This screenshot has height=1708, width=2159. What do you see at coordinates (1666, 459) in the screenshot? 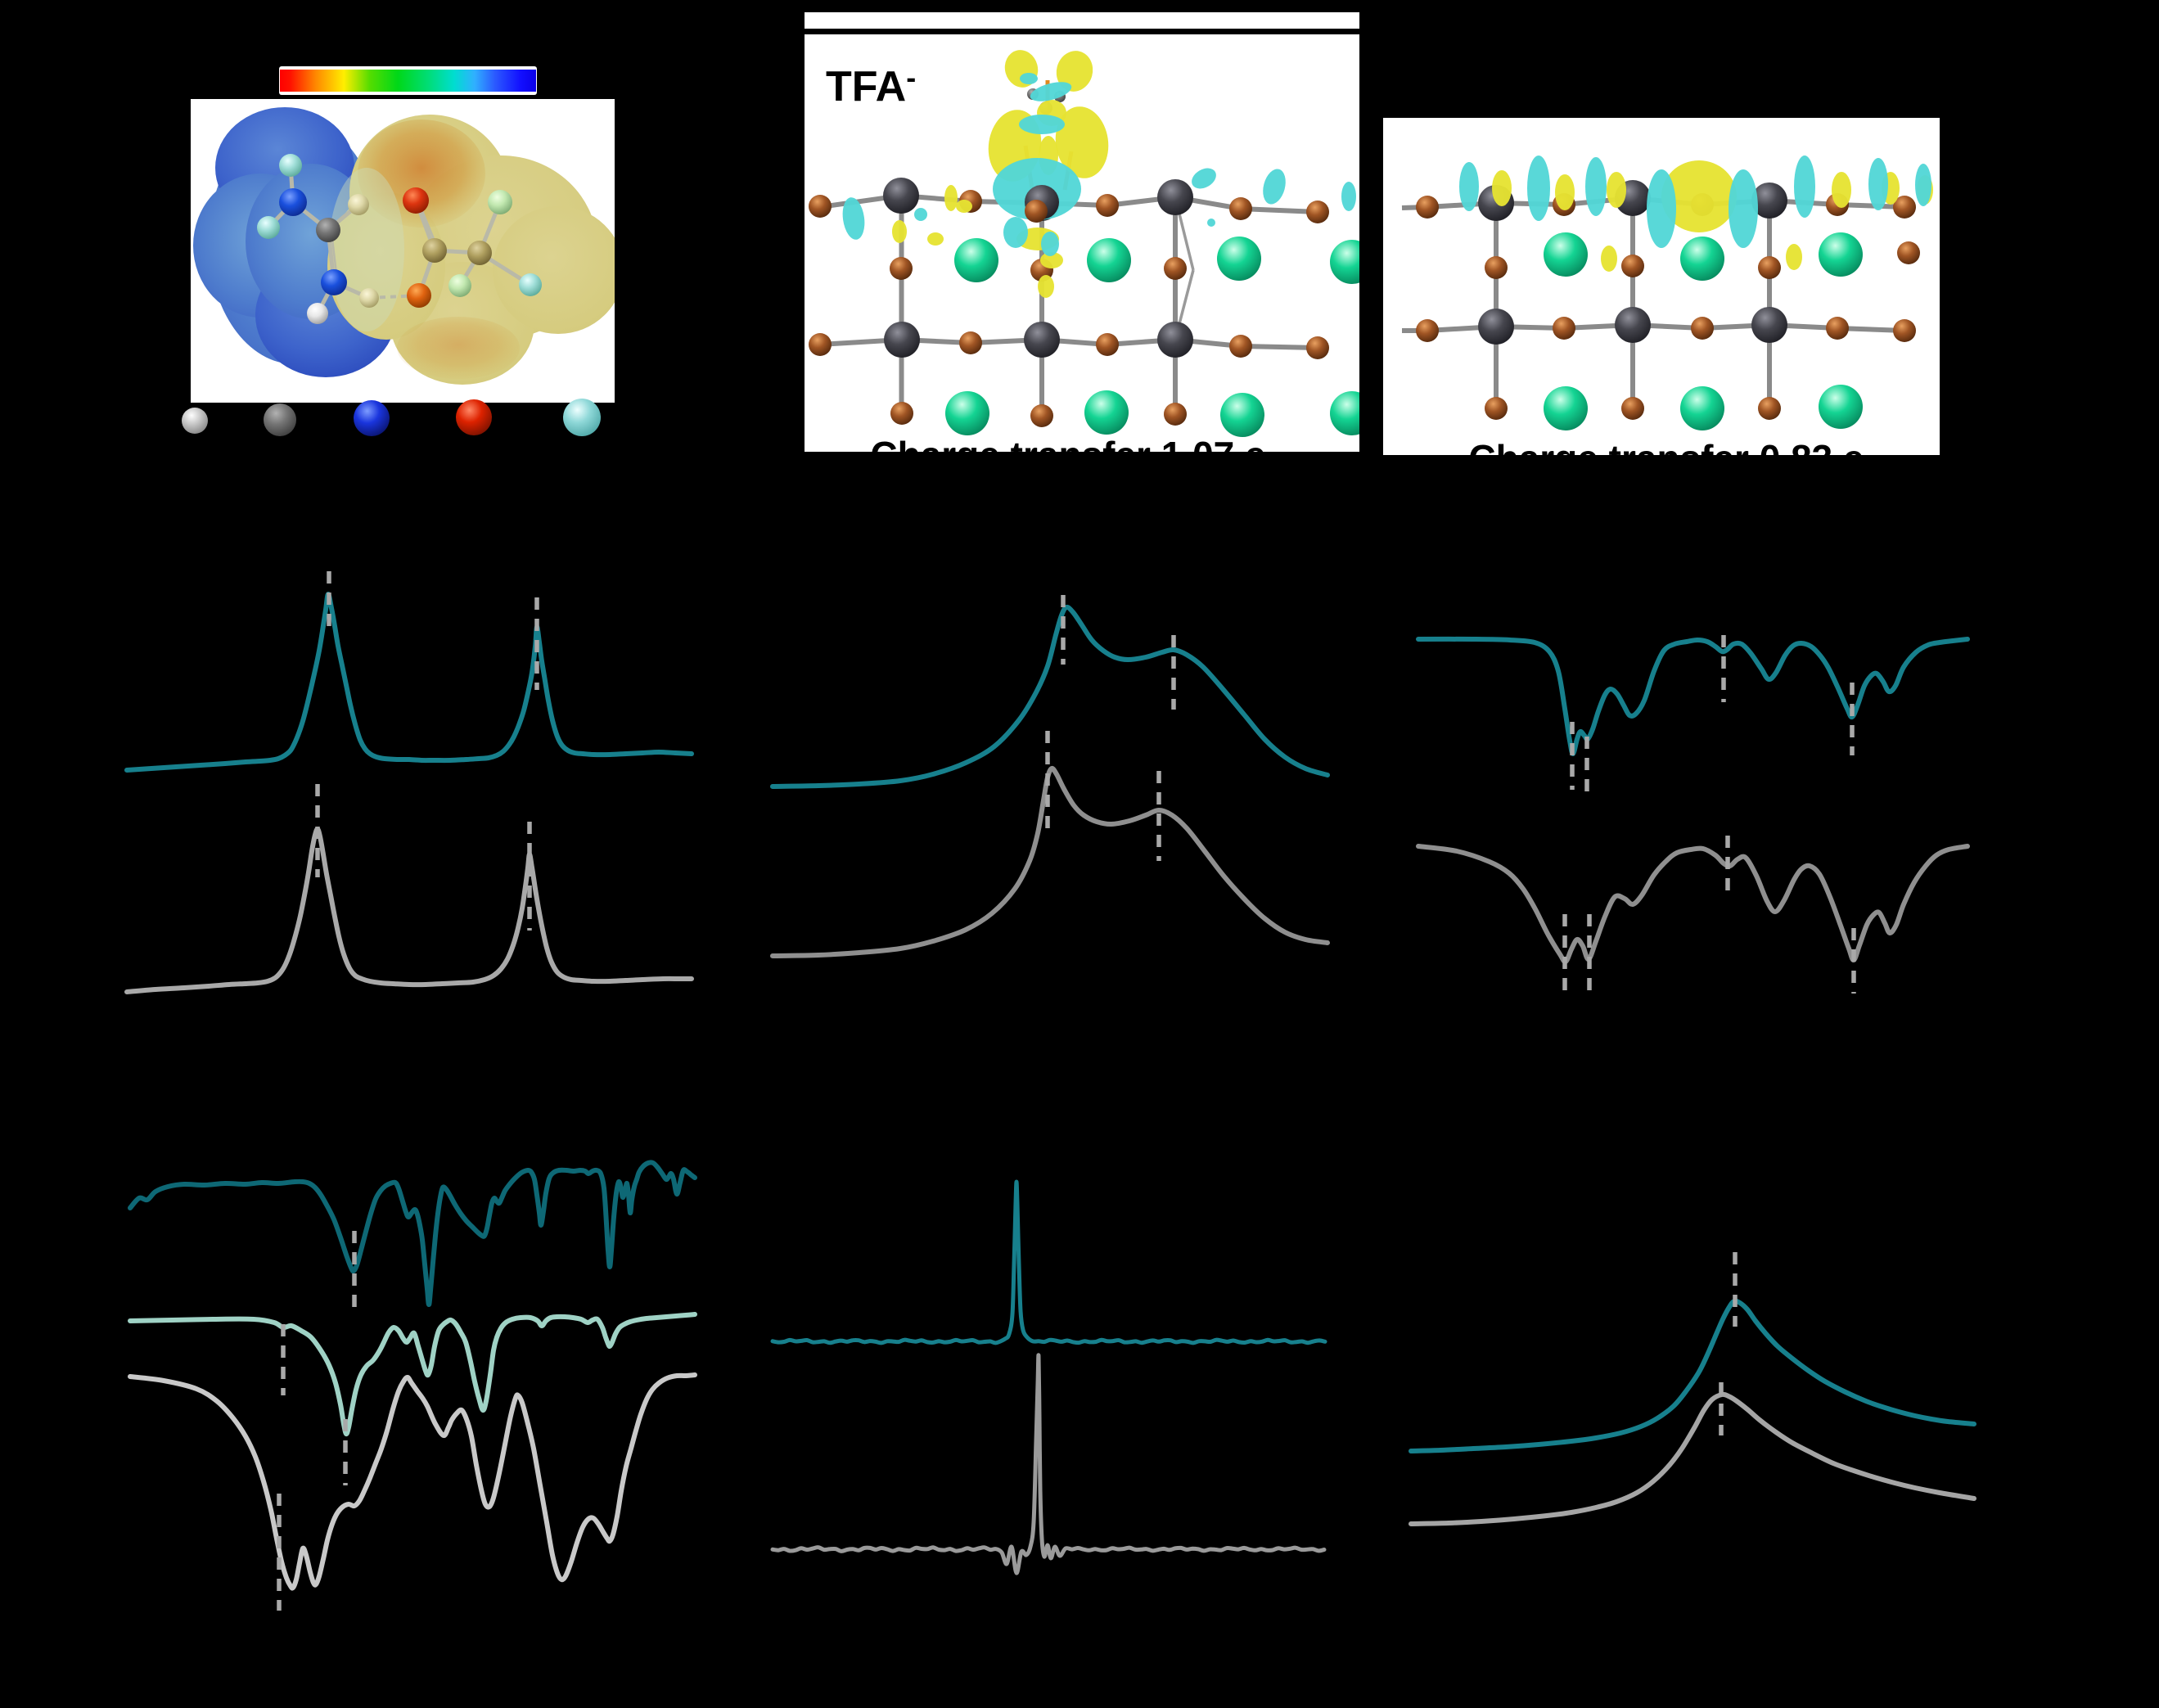
I see `svg-text: Charge transfer 0.83 e` at bounding box center [1666, 459].